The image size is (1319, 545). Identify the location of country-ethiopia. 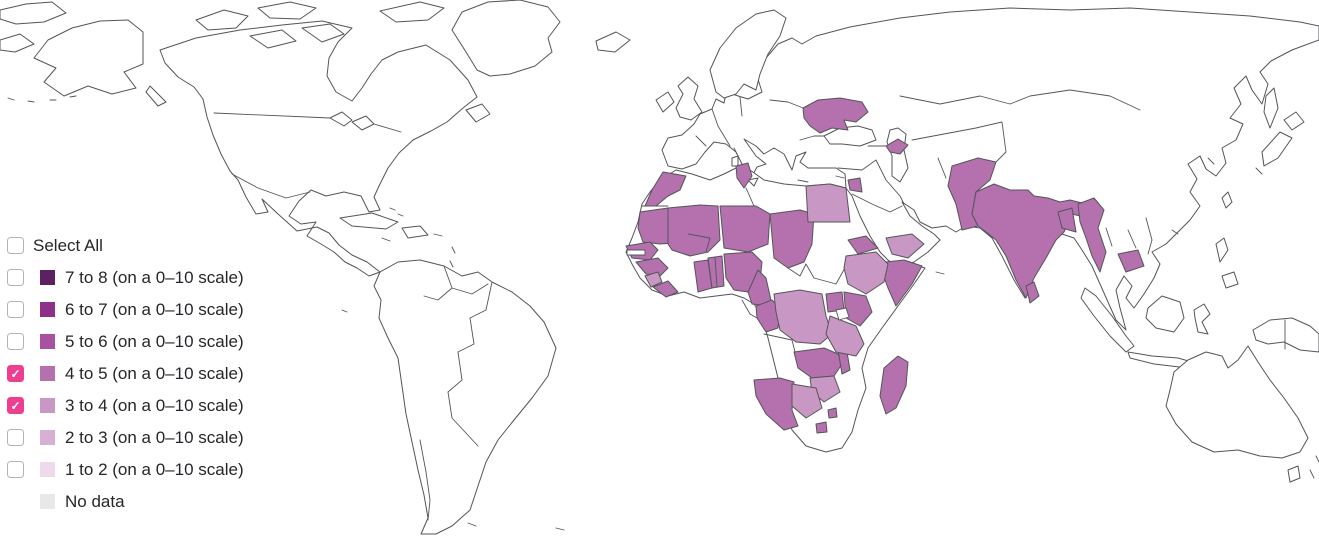
(866, 273).